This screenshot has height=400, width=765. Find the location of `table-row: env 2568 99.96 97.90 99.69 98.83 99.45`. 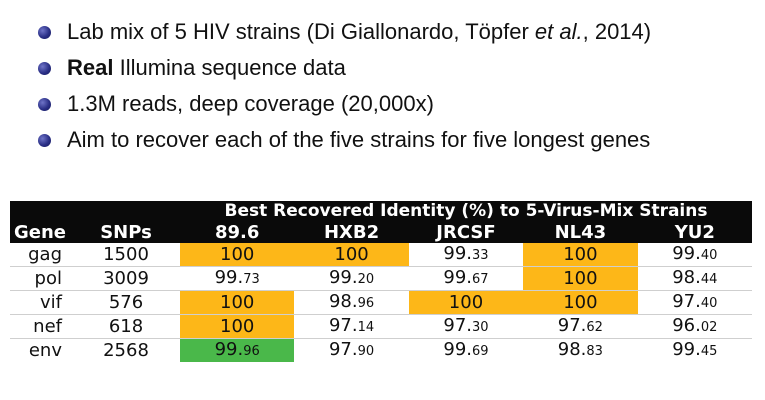

table-row: env 2568 99.96 97.90 99.69 98.83 99.45 is located at coordinates (381, 350).